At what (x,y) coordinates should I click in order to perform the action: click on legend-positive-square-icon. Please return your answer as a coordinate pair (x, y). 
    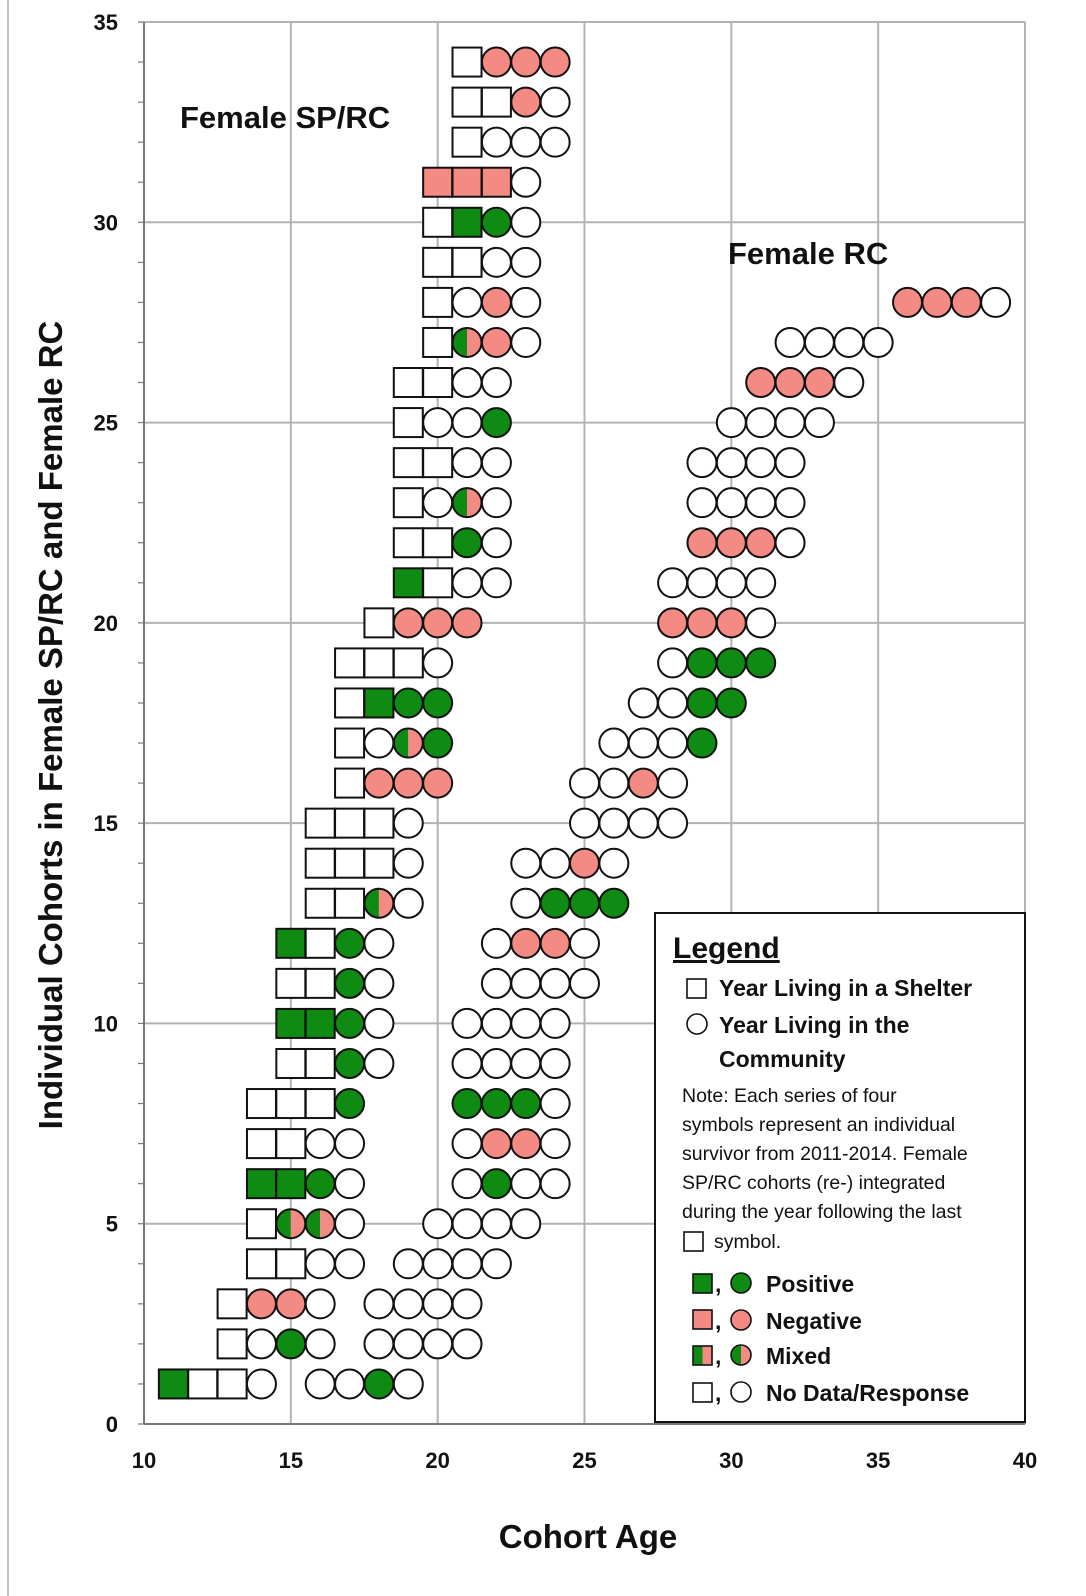
    Looking at the image, I should click on (702, 1283).